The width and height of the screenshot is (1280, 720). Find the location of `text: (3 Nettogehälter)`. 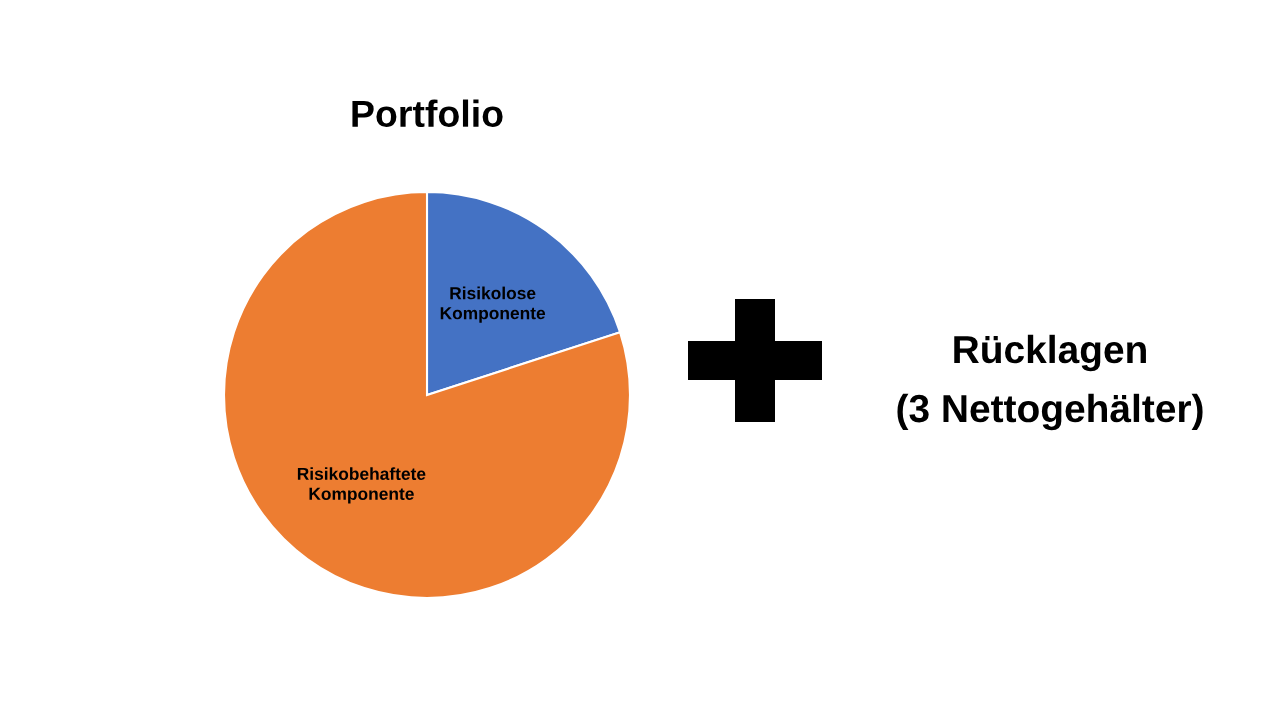

text: (3 Nettogehälter) is located at coordinates (1050, 412).